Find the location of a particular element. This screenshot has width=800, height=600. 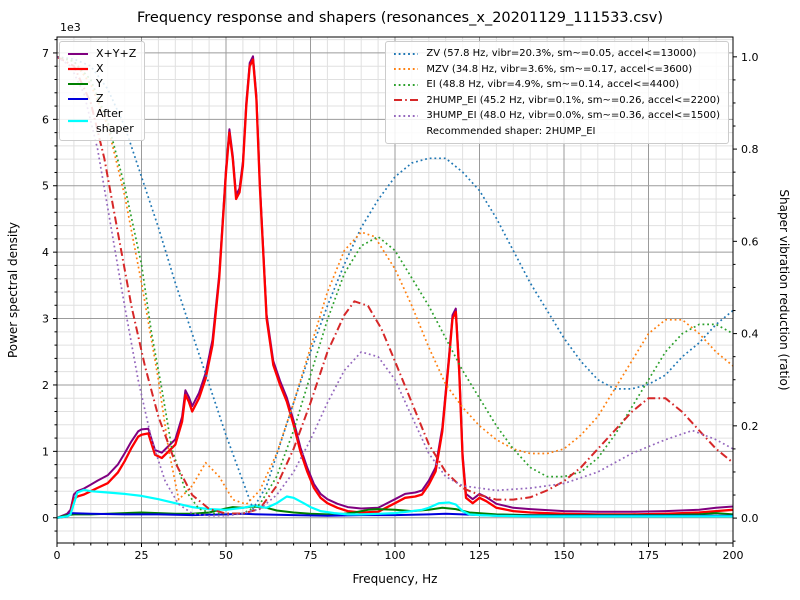

y-left-tick-label: 3 is located at coordinates (45, 319).